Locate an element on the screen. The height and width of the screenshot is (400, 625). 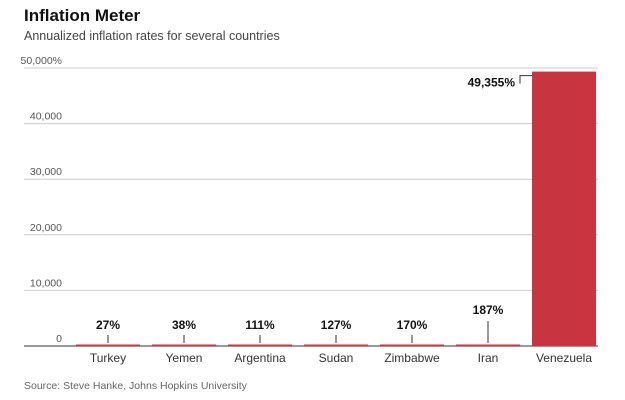
data-label: 111% is located at coordinates (260, 325).